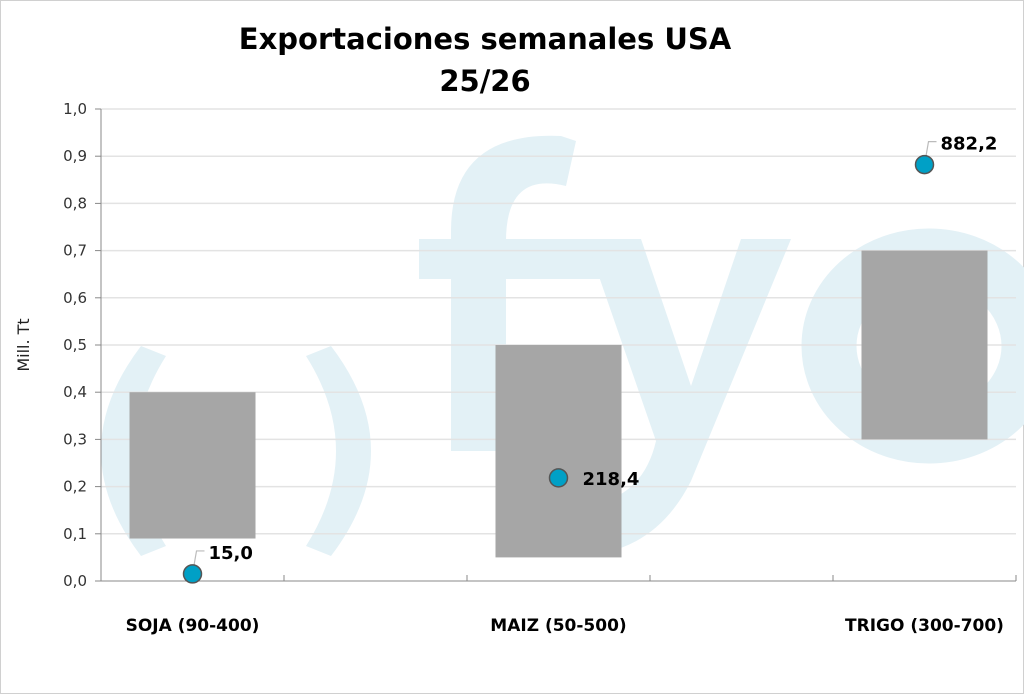 This screenshot has width=1024, height=695. I want to click on x-category-label: MAIZ (50-500), so click(558, 626).